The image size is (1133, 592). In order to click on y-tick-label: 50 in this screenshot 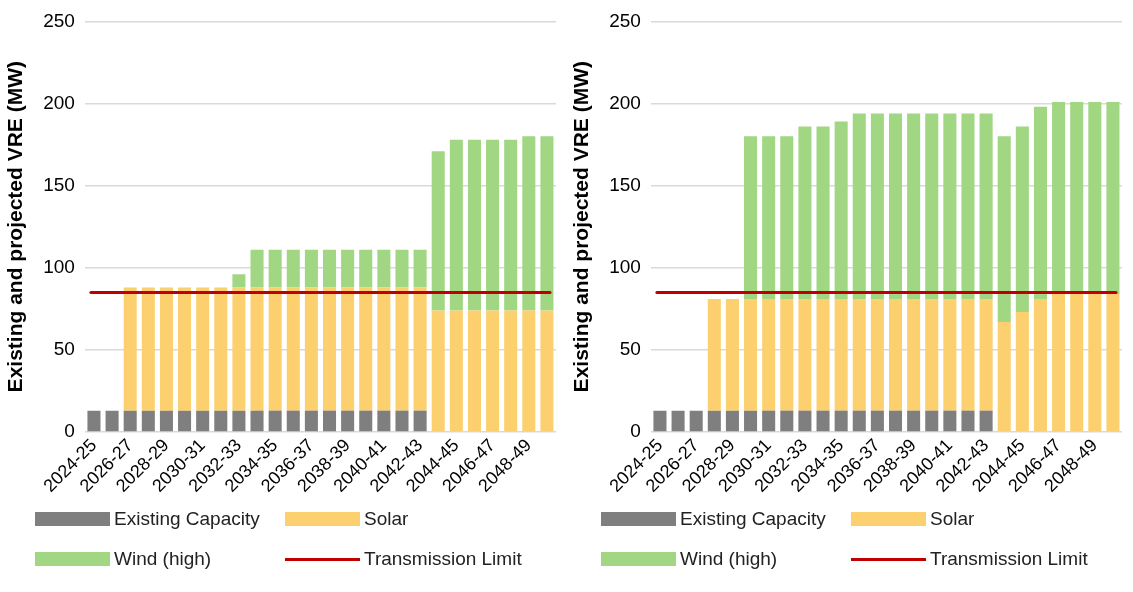, I will do `click(64, 349)`.